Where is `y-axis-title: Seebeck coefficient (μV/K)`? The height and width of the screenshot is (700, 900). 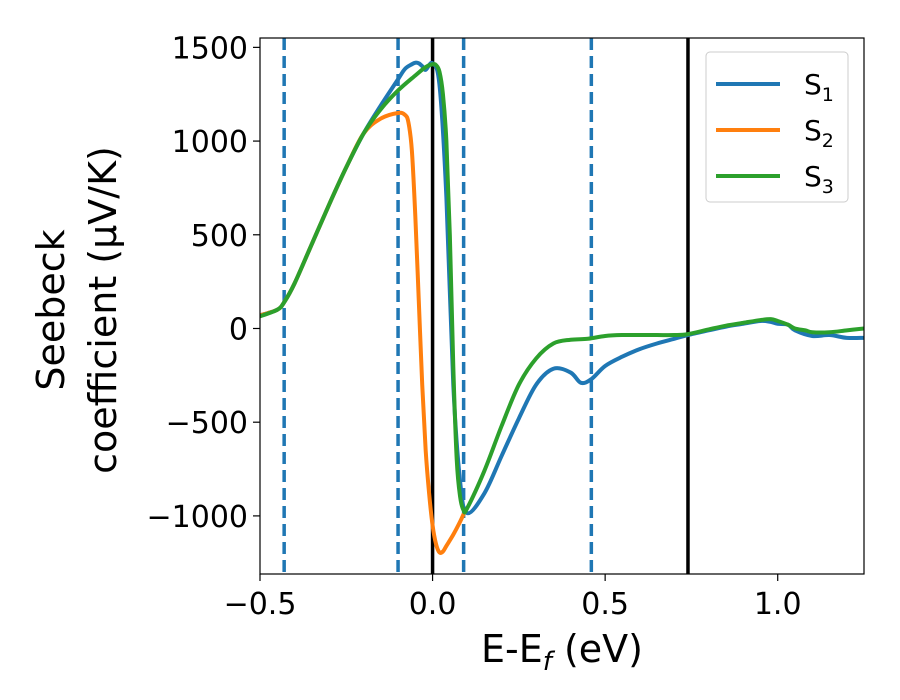
y-axis-title: Seebeck coefficient (μV/K) is located at coordinates (77, 310).